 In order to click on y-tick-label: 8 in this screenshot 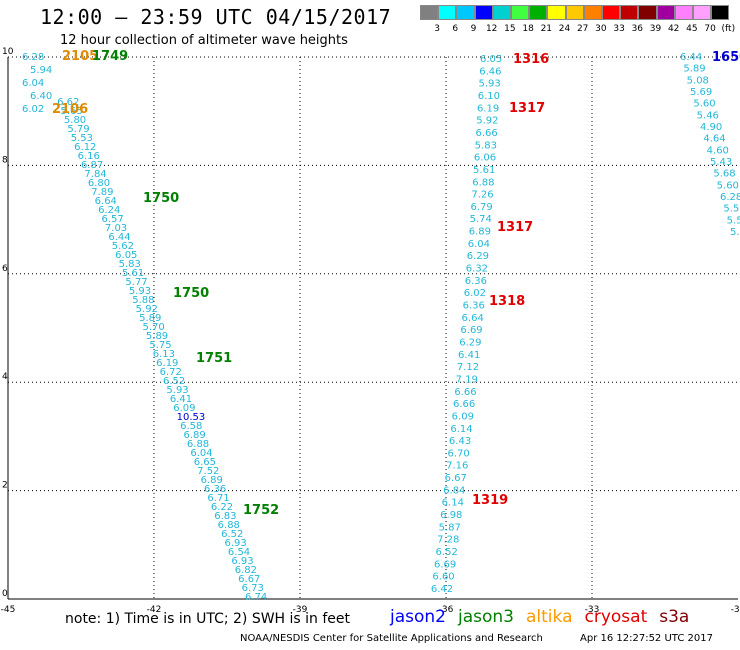, I will do `click(5, 160)`.